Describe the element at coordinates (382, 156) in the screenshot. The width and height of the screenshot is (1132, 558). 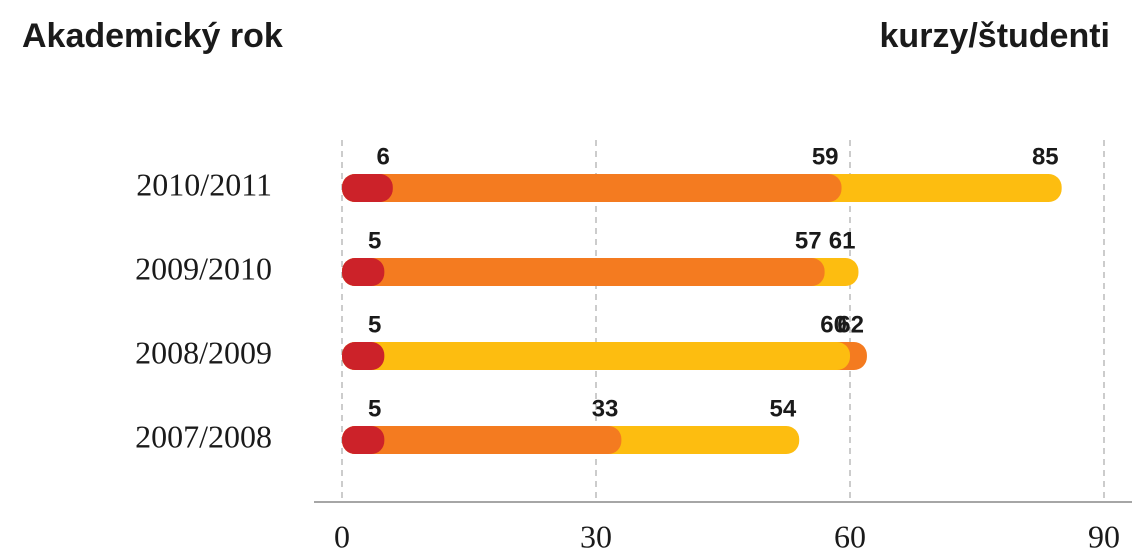
I see `value-label: 6` at that location.